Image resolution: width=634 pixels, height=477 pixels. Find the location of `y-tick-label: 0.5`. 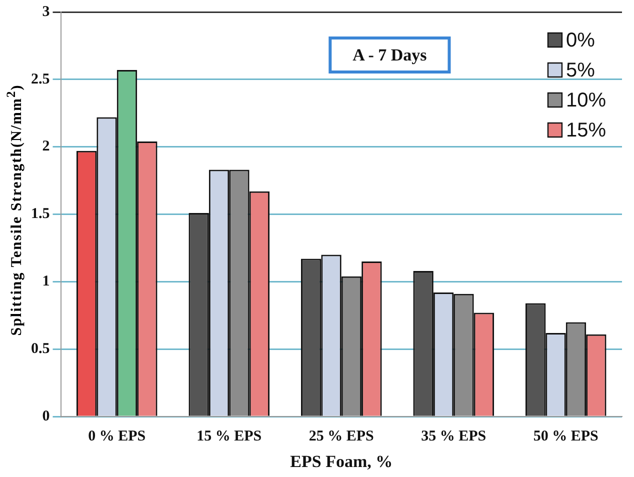

y-tick-label: 0.5 is located at coordinates (40, 349).